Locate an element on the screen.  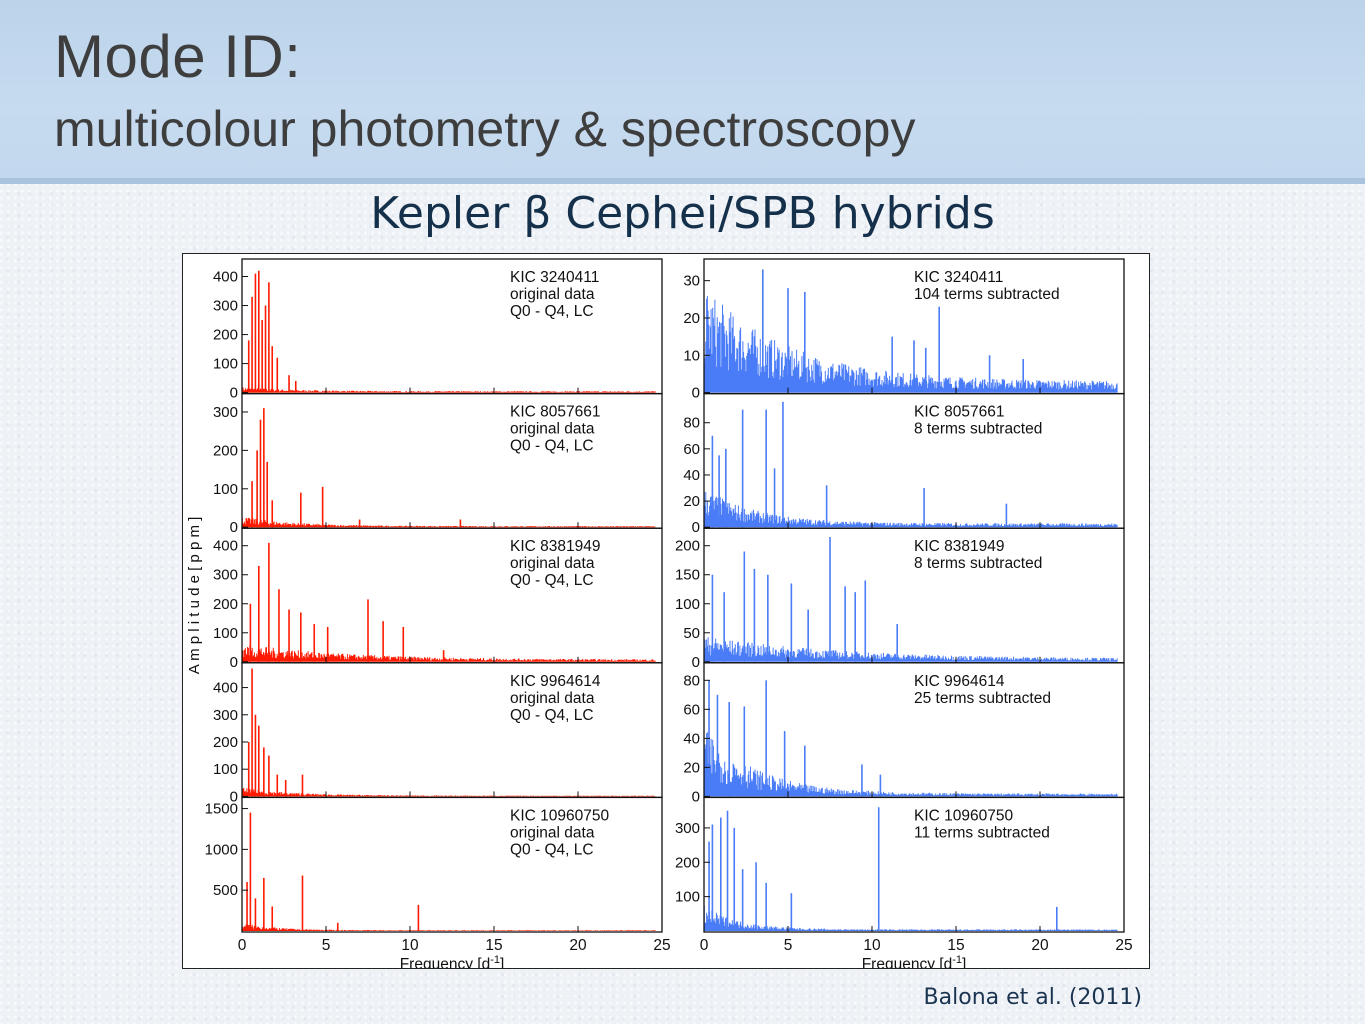
xaxis-label-right: Frequency [d-1] is located at coordinates (914, 961).